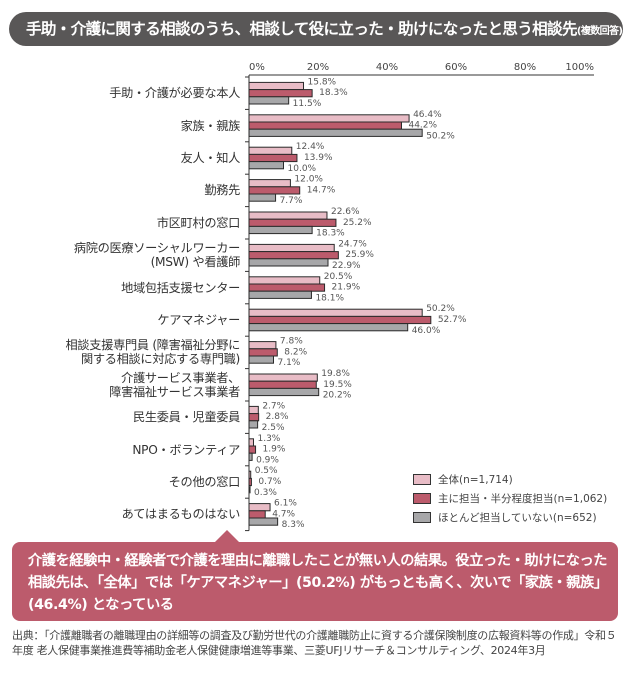  I want to click on data-label: 13.9%, so click(318, 158).